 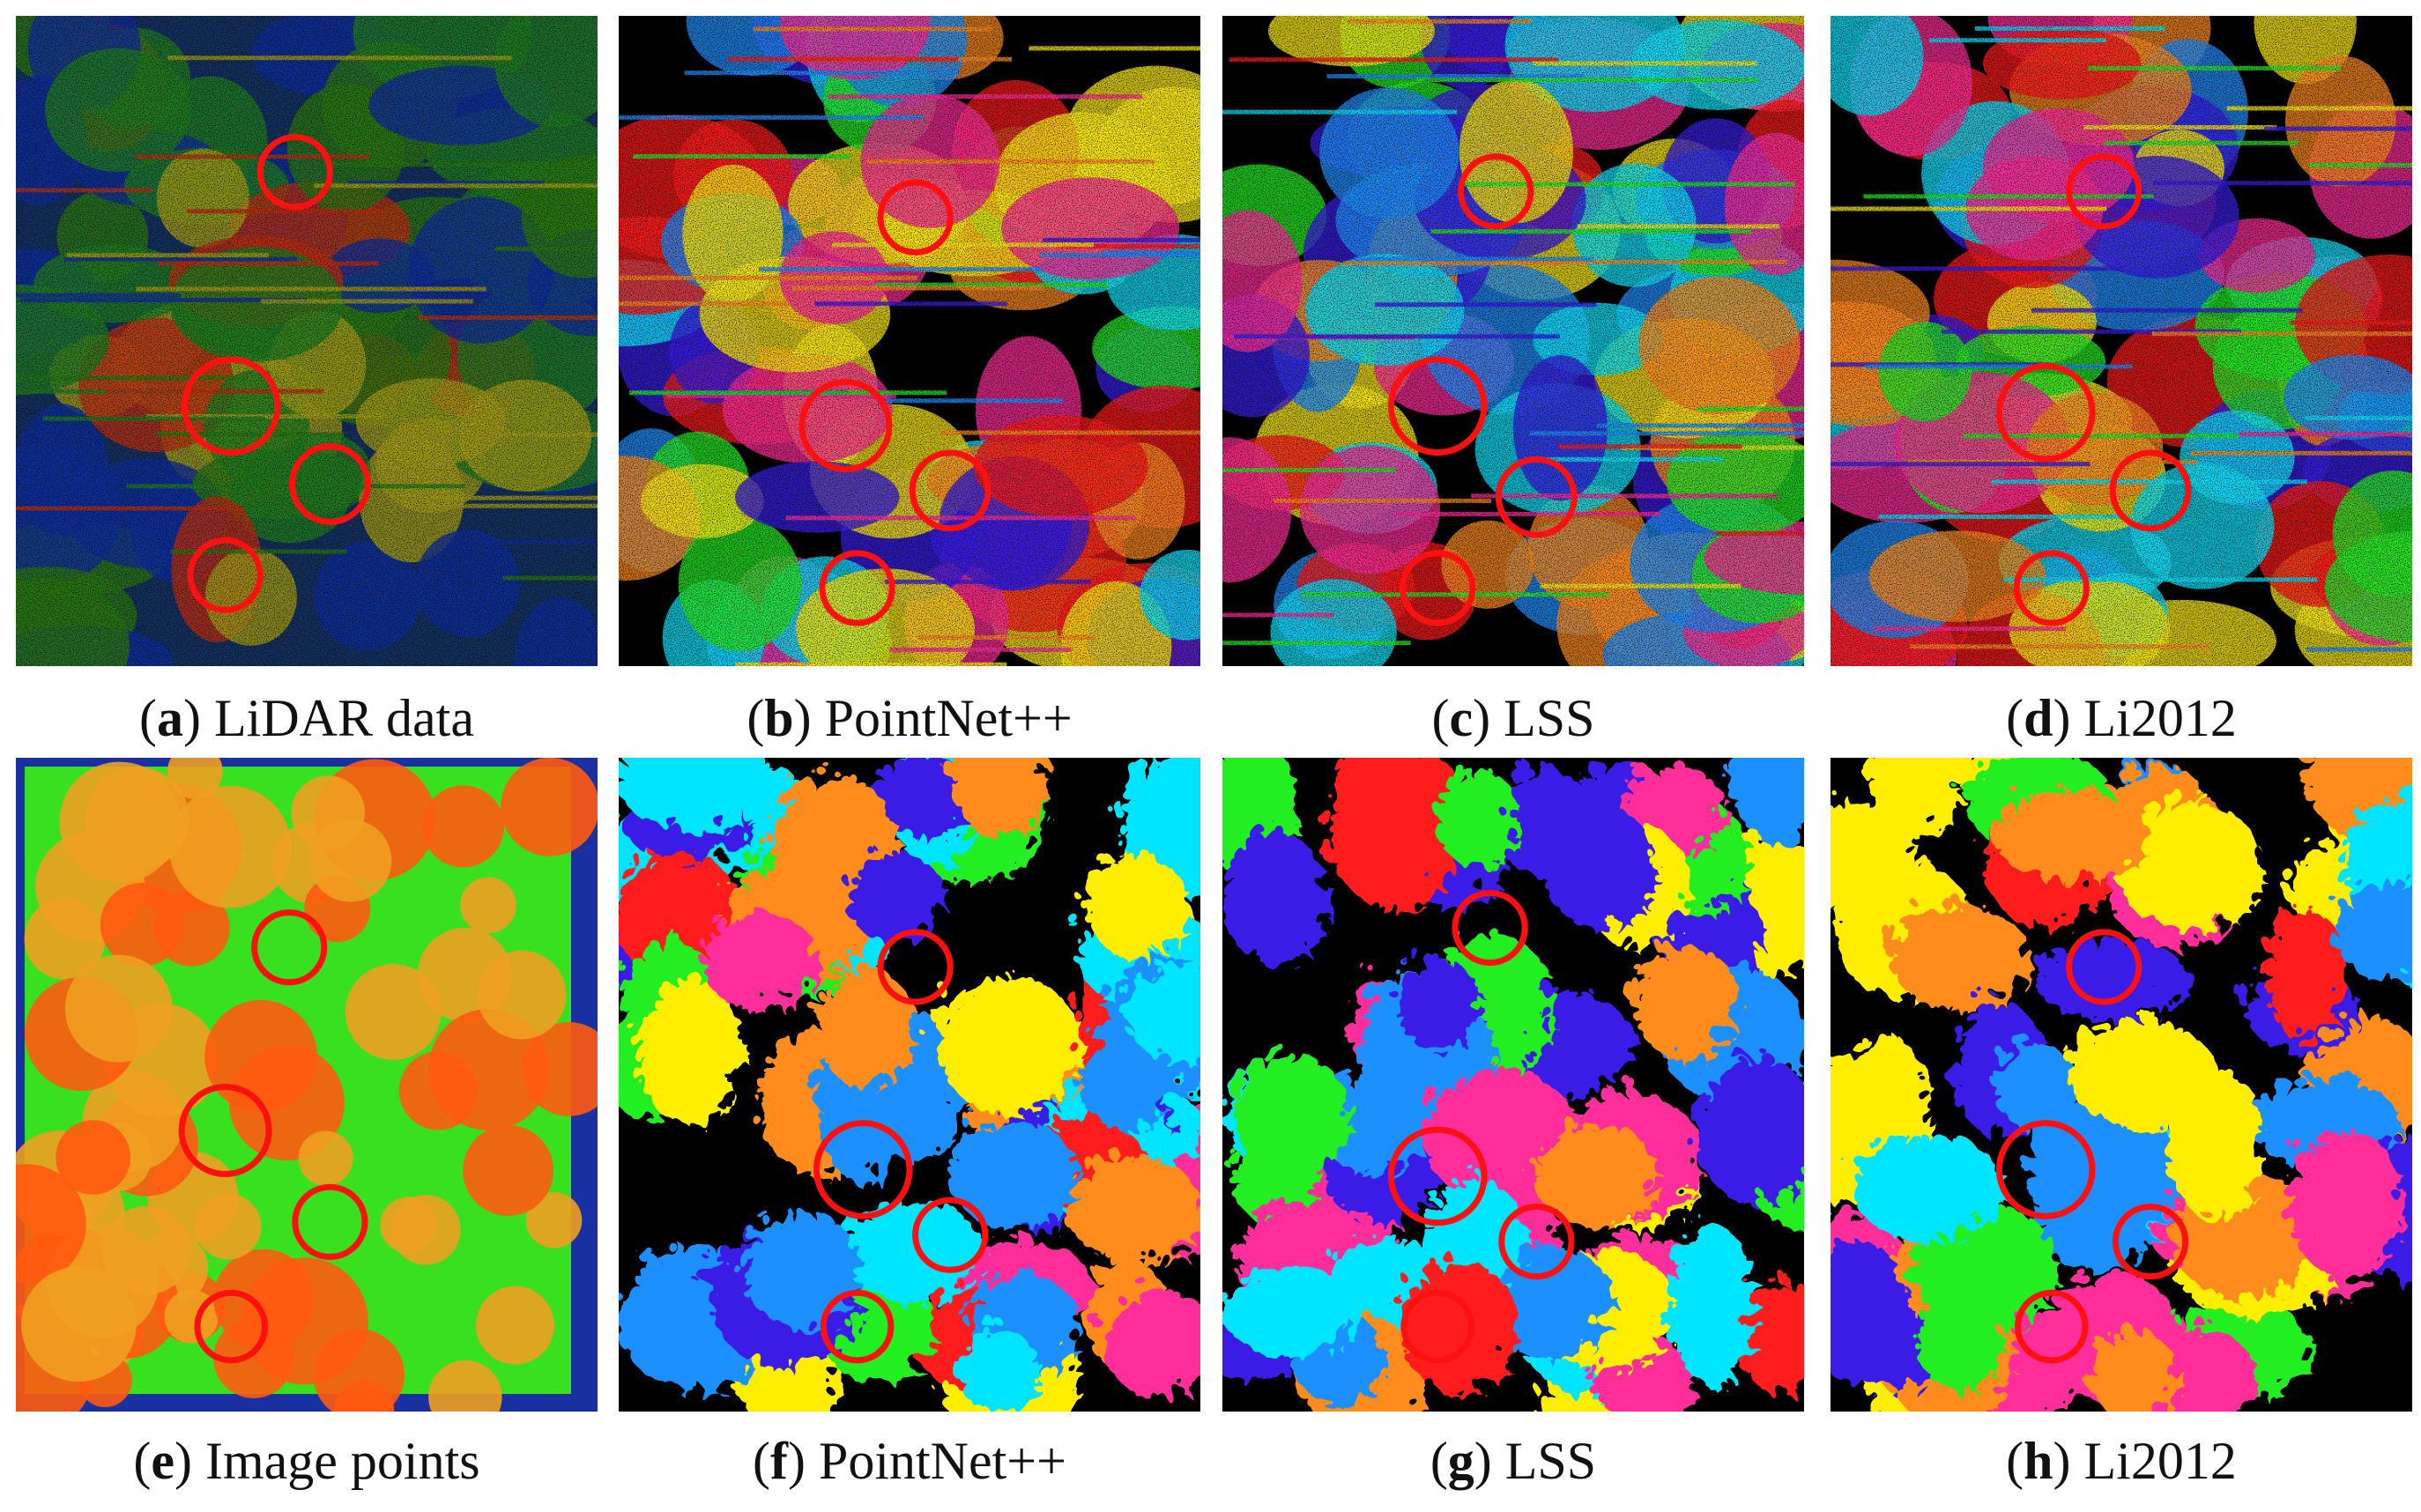 I want to click on panel-image, so click(x=2121, y=341).